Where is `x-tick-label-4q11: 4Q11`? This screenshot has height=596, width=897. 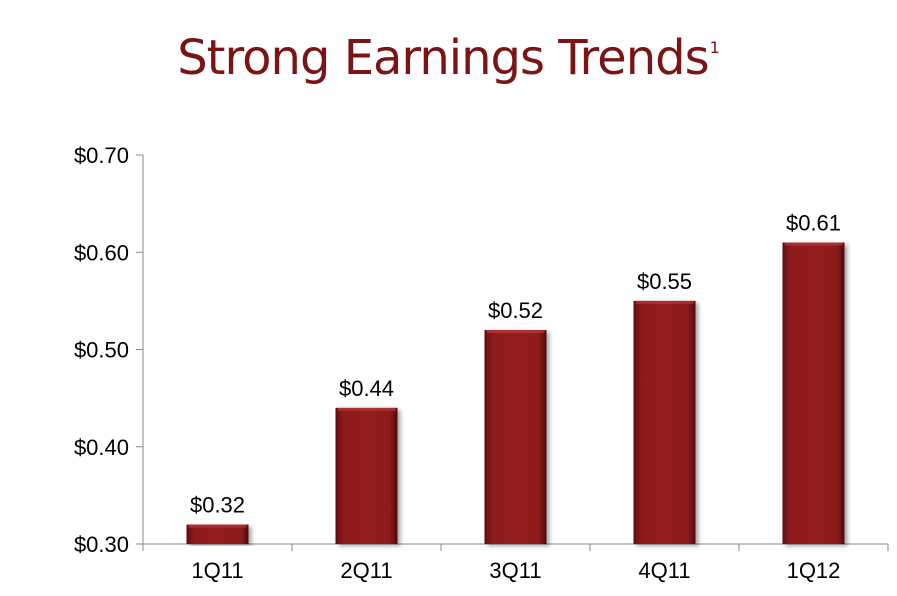 x-tick-label-4q11: 4Q11 is located at coordinates (664, 570).